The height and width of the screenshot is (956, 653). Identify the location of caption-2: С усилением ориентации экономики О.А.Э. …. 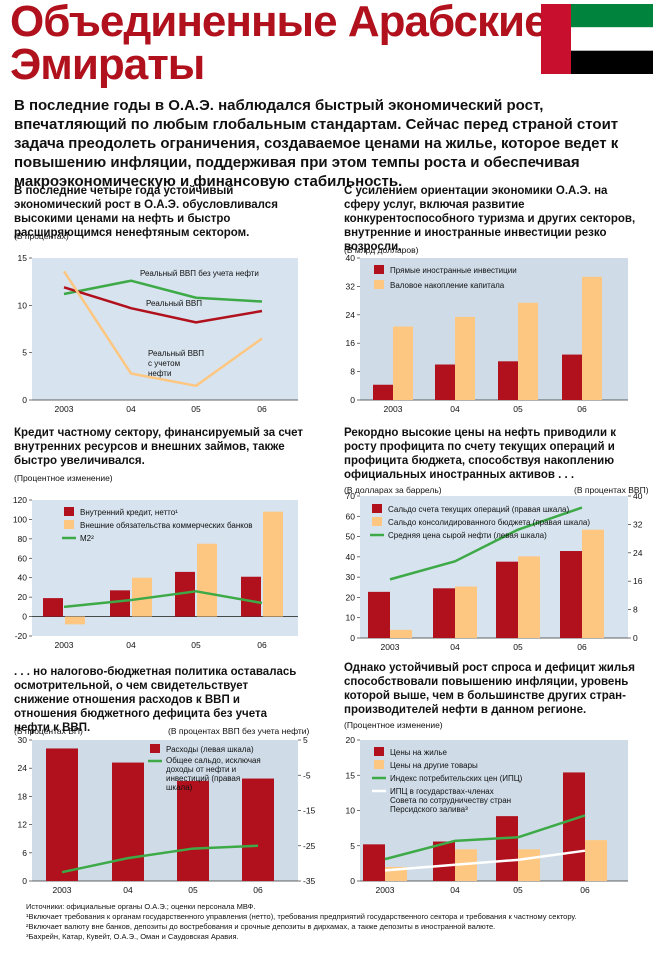
(490, 219).